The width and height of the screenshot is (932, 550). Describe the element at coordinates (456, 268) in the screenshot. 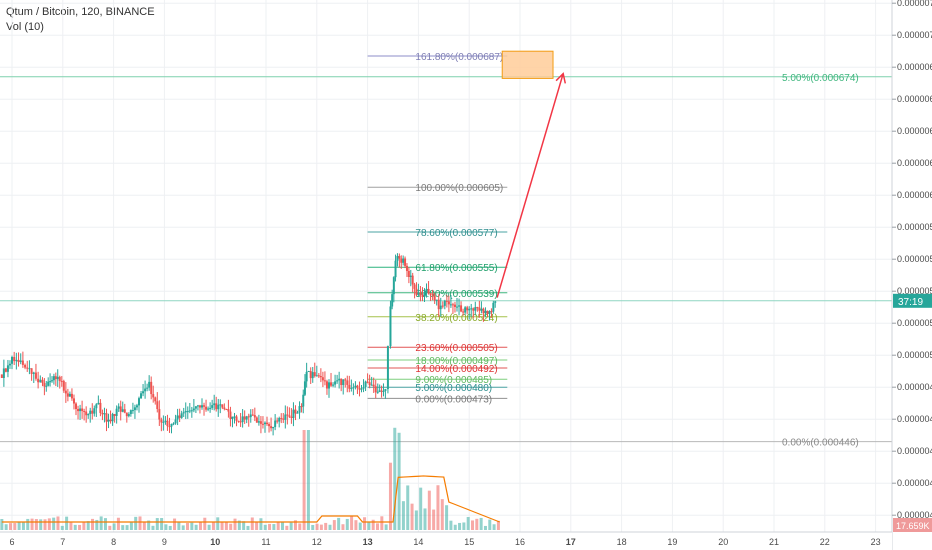

I see `fib-retracement-label: 61.80%(0.000555)` at that location.